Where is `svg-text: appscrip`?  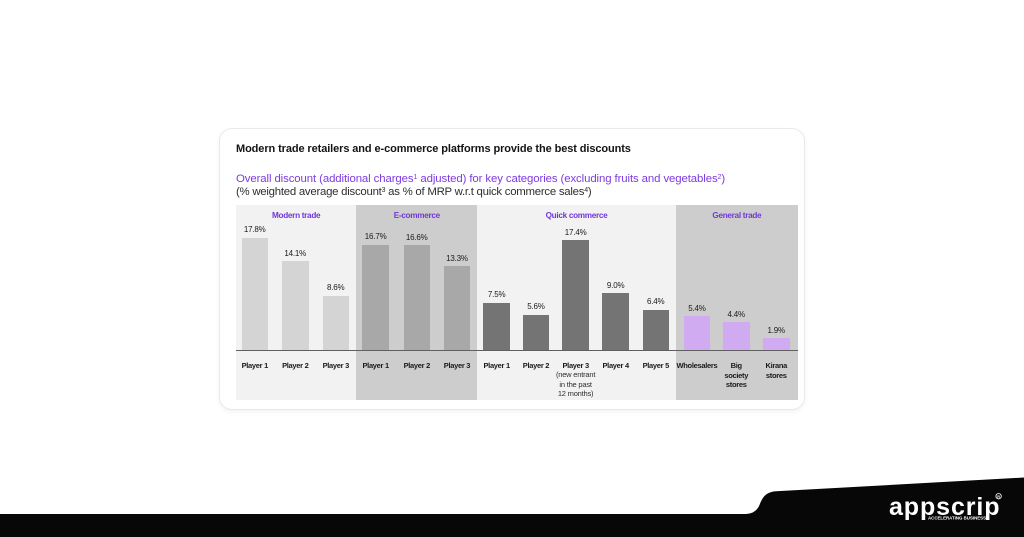 svg-text: appscrip is located at coordinates (944, 507).